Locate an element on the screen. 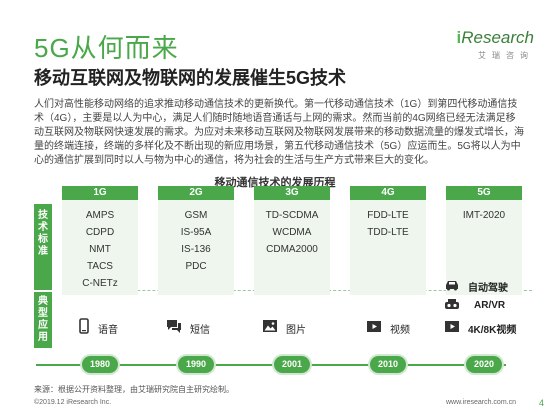  timeline-line is located at coordinates (271, 365).